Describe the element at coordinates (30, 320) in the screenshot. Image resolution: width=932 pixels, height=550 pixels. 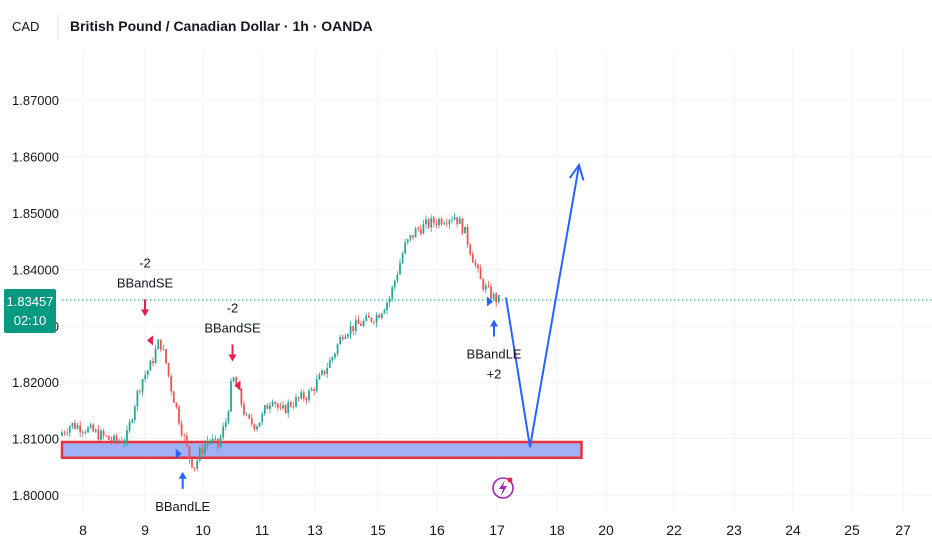
I see `price-tag-countdown: 02:10` at that location.